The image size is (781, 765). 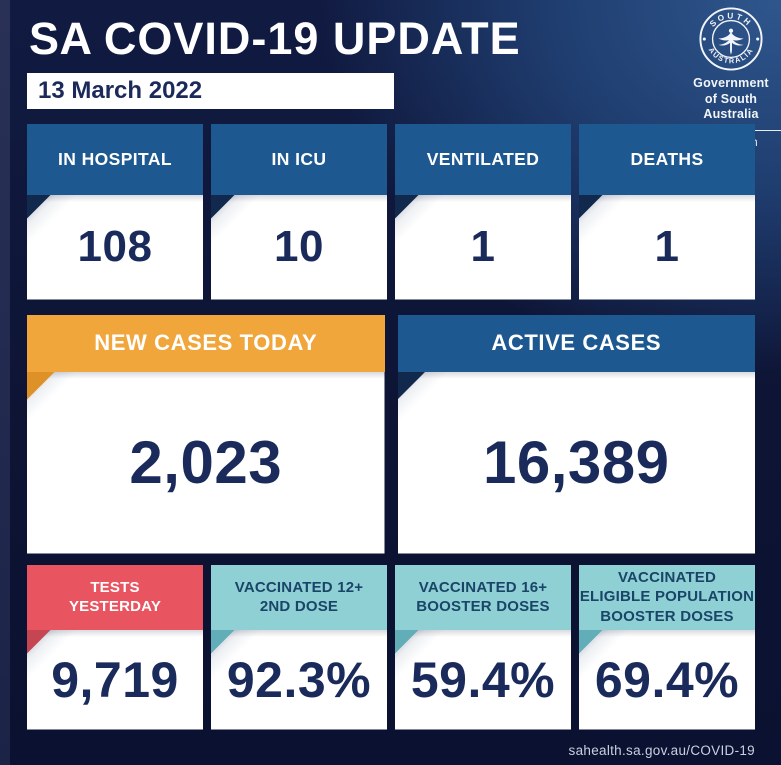 What do you see at coordinates (483, 647) in the screenshot?
I see `stat-card-vaccinated-16plus-booster: VACCINATED 16+ BOOSTER DOSES 59.4%` at bounding box center [483, 647].